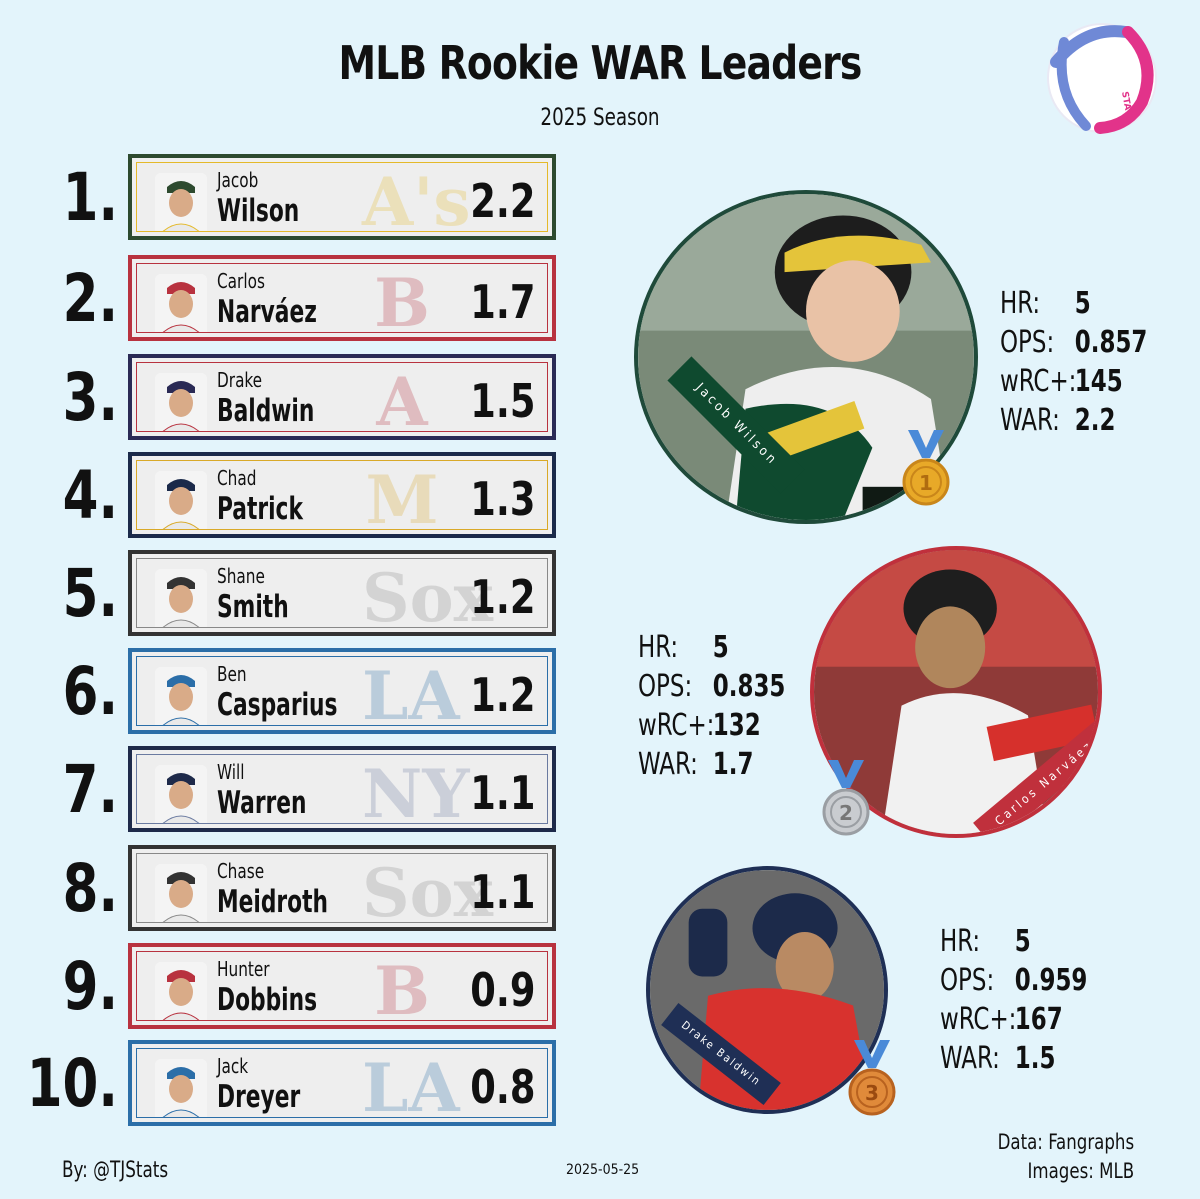 This screenshot has width=1200, height=1199. I want to click on player-card: Shane Smith Sox 1.2, so click(342, 593).